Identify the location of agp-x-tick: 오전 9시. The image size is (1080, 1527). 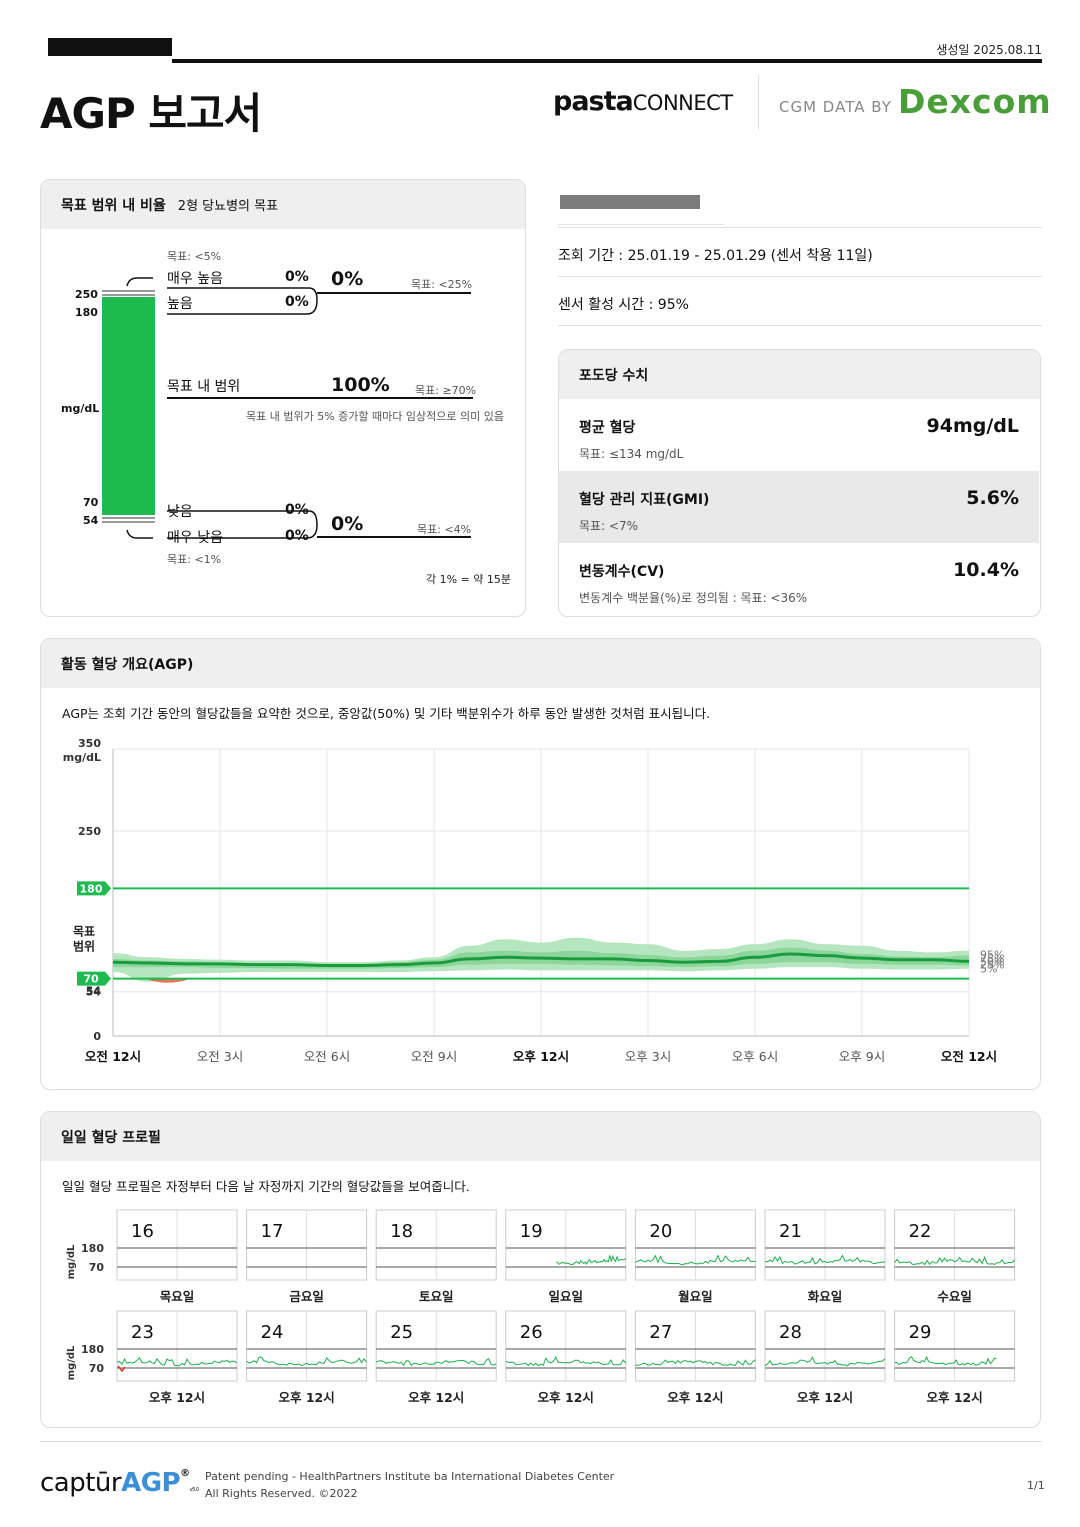
(434, 1056).